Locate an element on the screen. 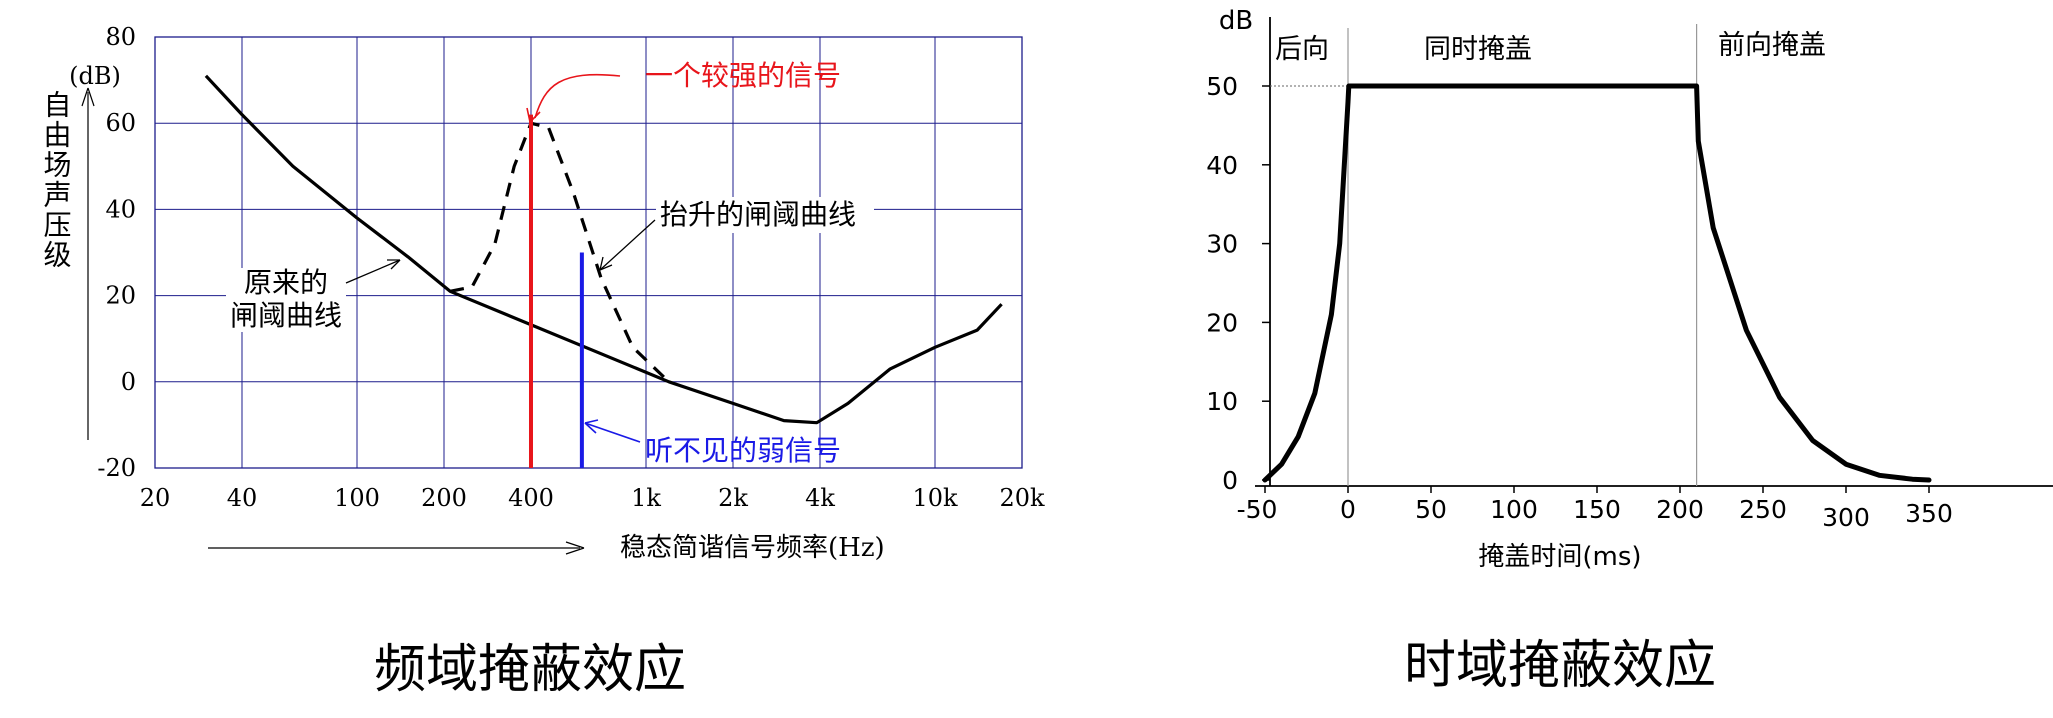 The width and height of the screenshot is (2053, 718). x-axis-label: 稳态简谐信号频率(Hz) is located at coordinates (752, 548).